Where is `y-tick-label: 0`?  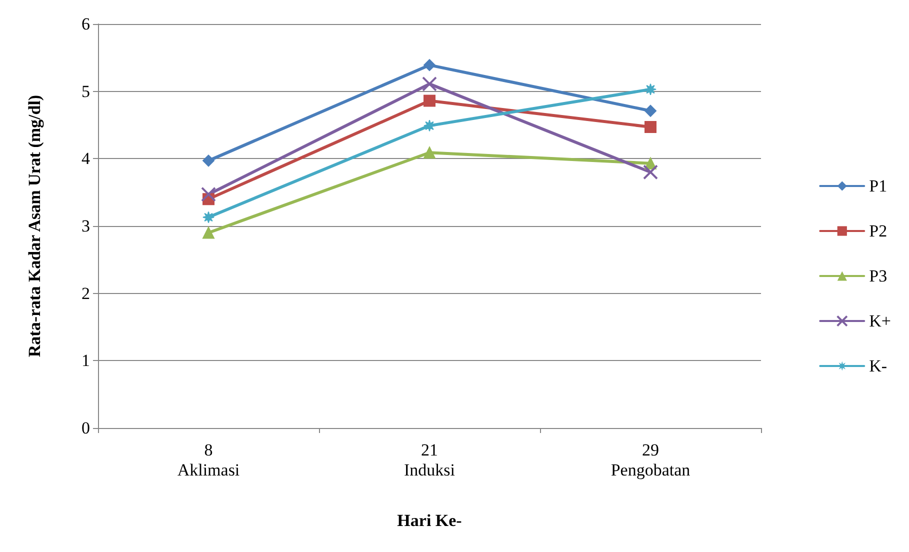 y-tick-label: 0 is located at coordinates (86, 428).